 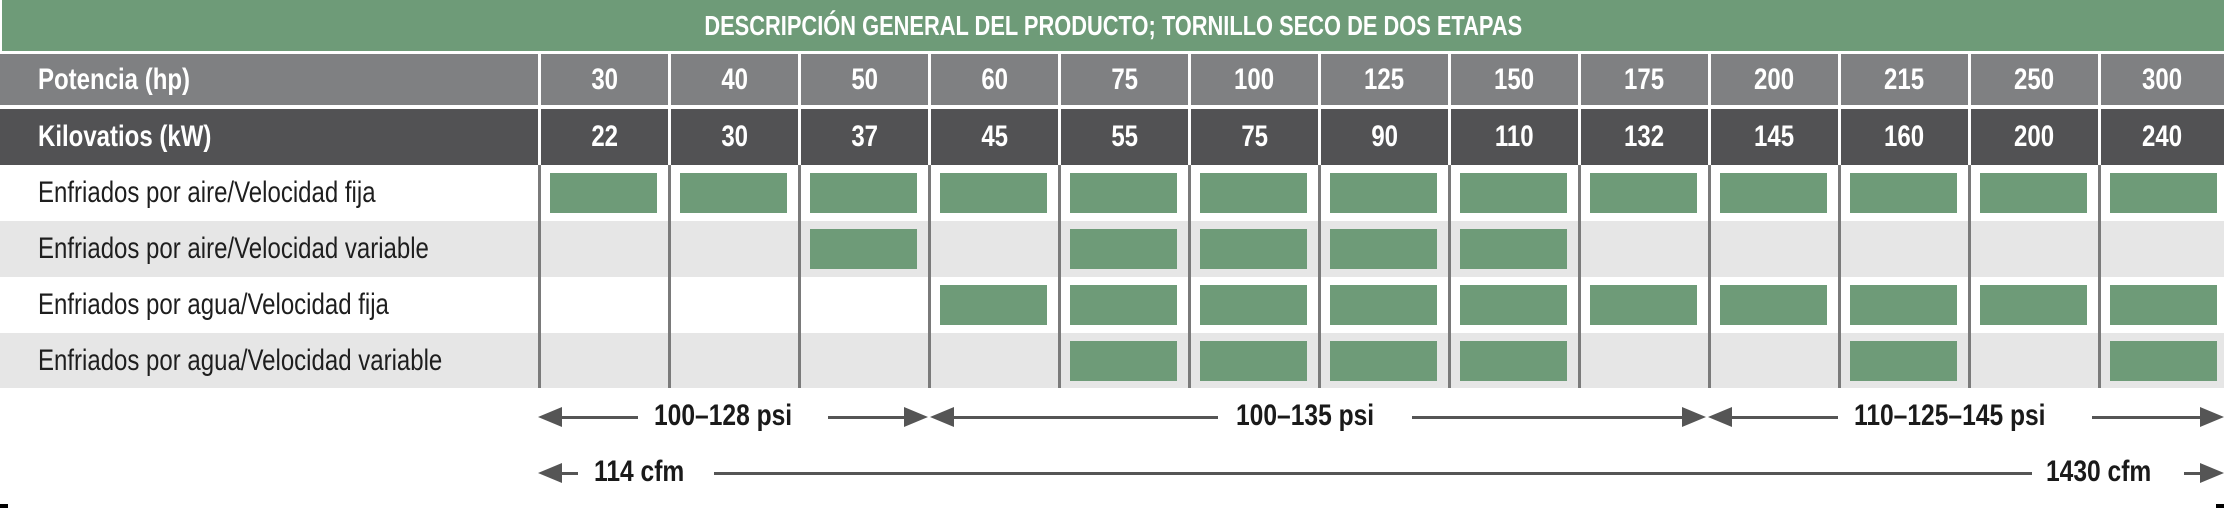 I want to click on header-value-text: 160, so click(x=1904, y=136).